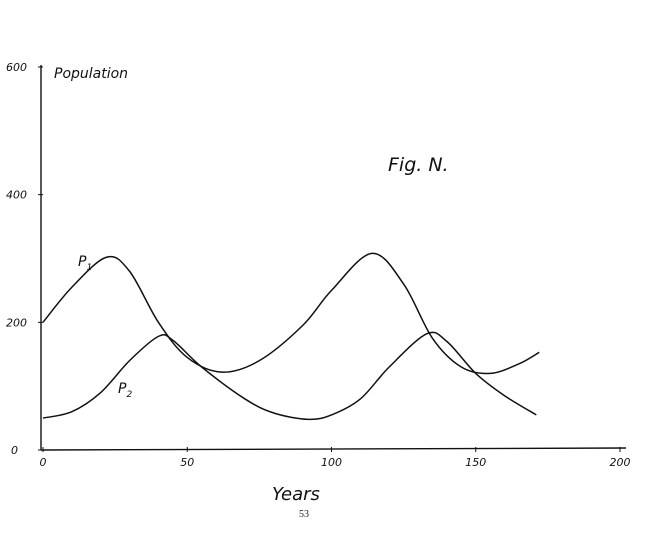  I want to click on series-label-p2-main: P, so click(122, 389).